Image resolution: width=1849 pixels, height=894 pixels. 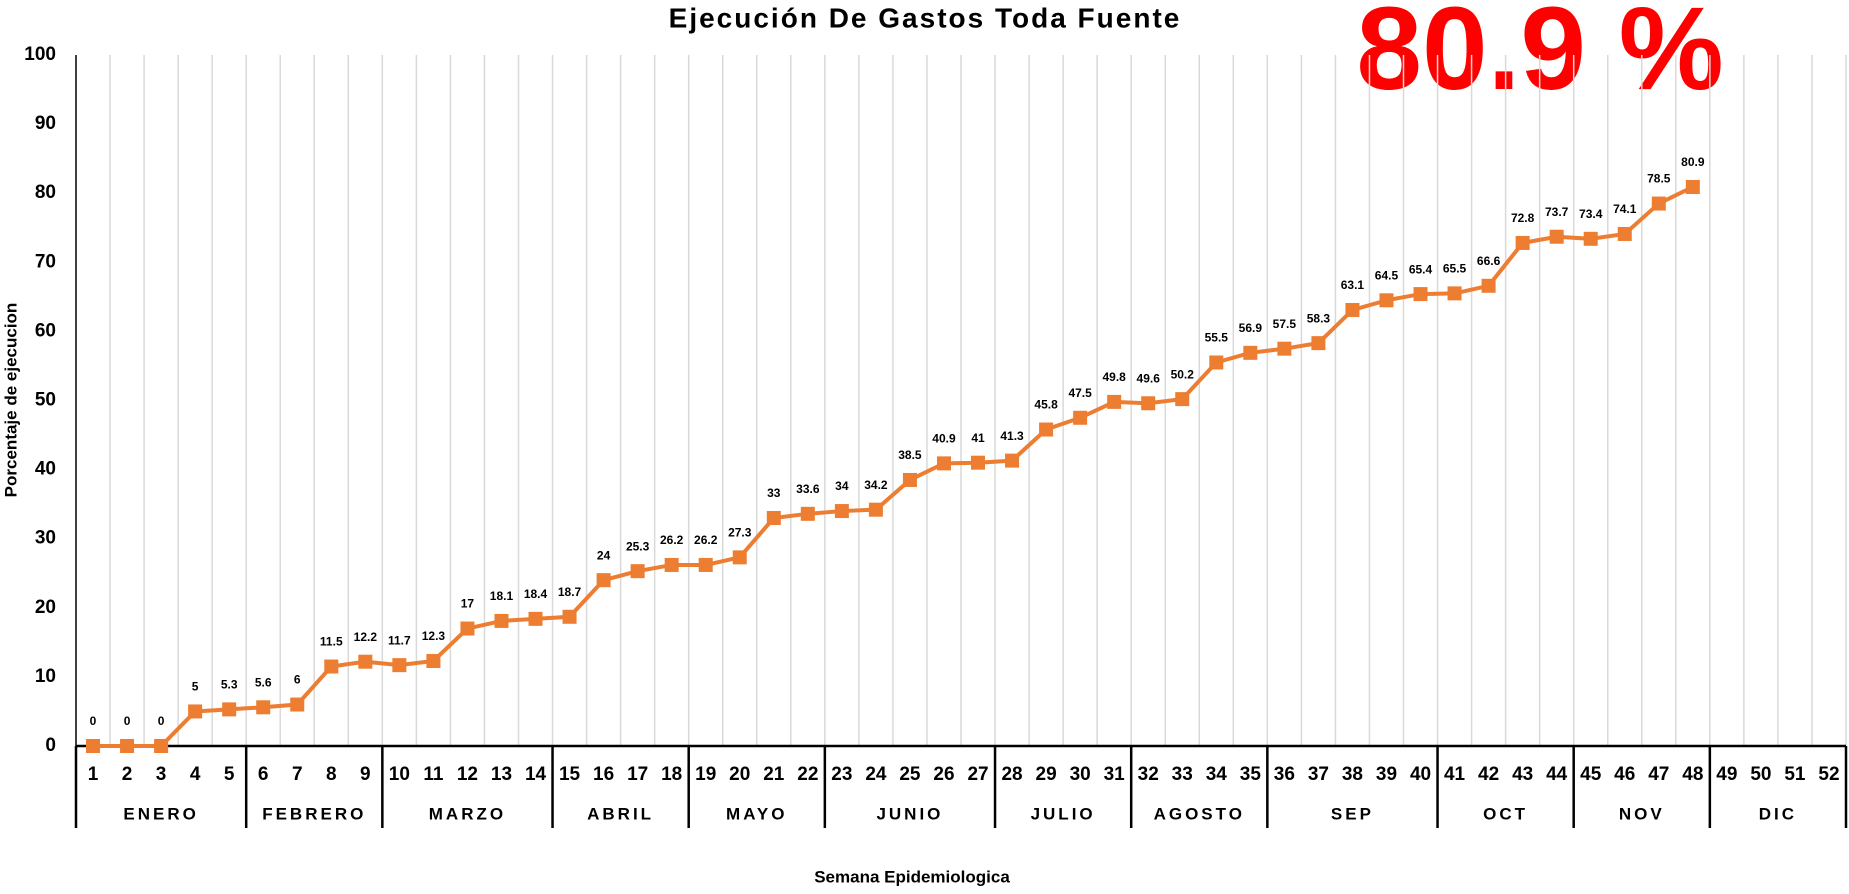 What do you see at coordinates (1693, 162) in the screenshot?
I see `value-label: 80.9` at bounding box center [1693, 162].